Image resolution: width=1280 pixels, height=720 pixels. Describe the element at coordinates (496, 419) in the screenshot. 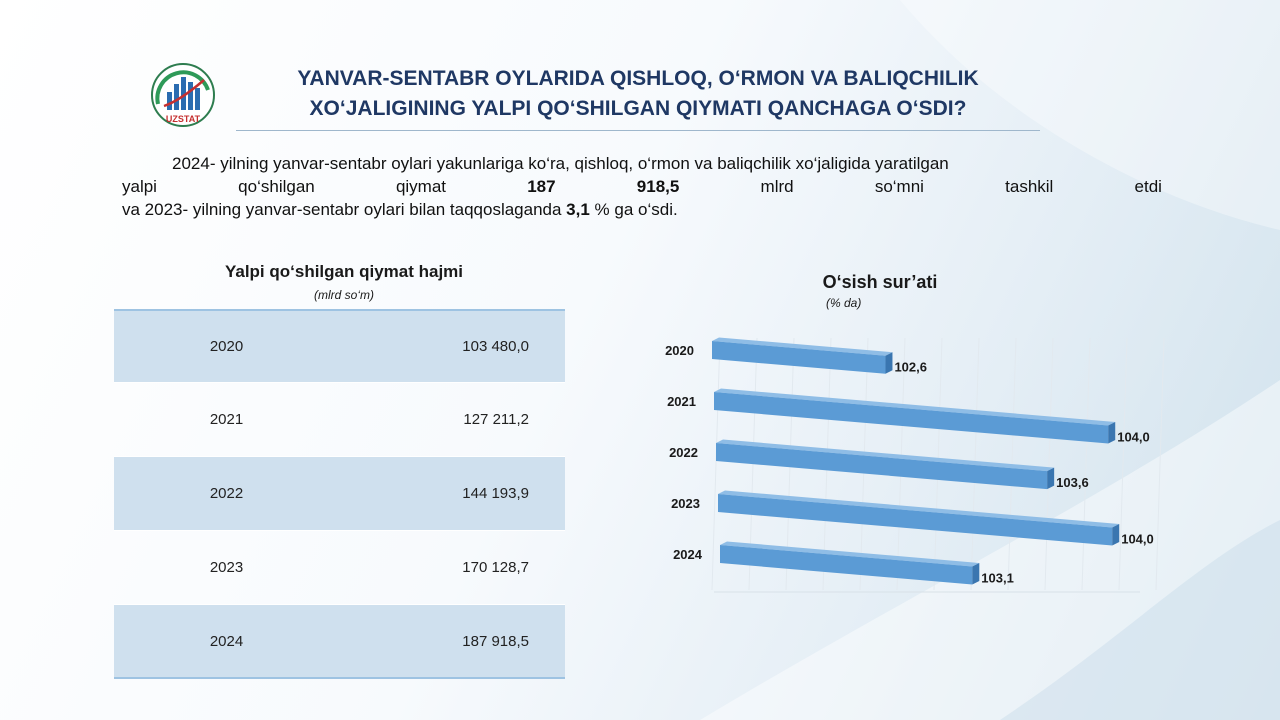

I see `table-value: 127 211,2` at that location.